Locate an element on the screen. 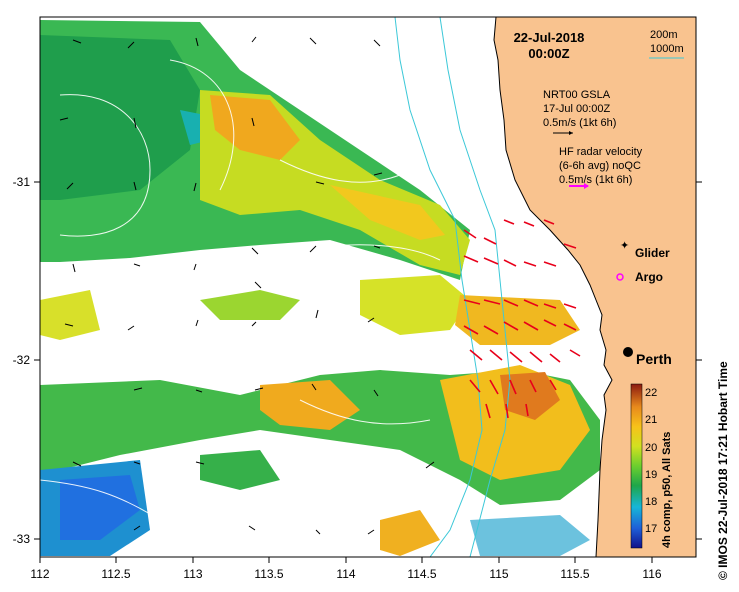 This screenshot has width=739, height=592. gsla-scale-arrowhead is located at coordinates (571, 133).